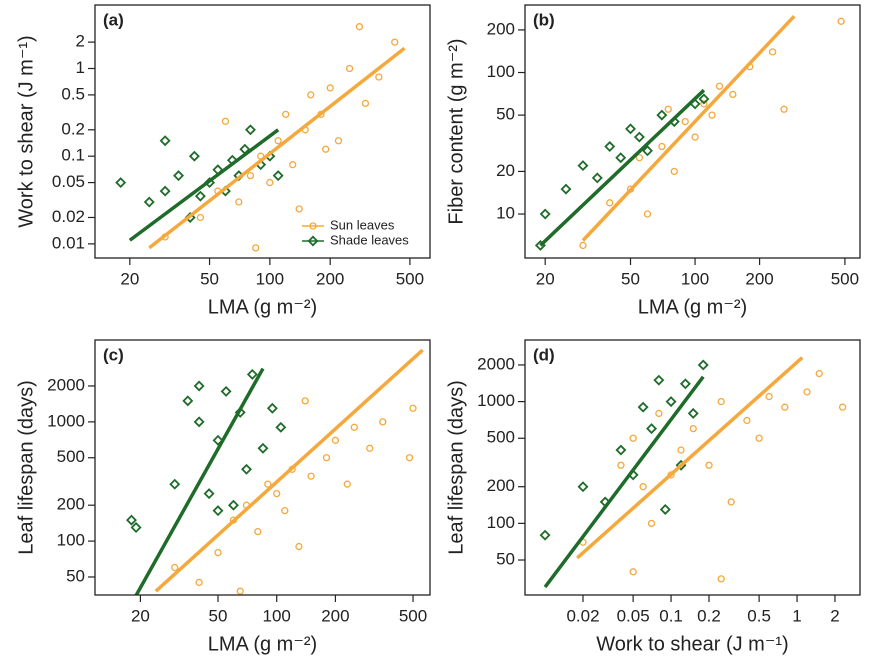 The width and height of the screenshot is (872, 669). What do you see at coordinates (113, 354) in the screenshot?
I see `panel-label: (c)` at bounding box center [113, 354].